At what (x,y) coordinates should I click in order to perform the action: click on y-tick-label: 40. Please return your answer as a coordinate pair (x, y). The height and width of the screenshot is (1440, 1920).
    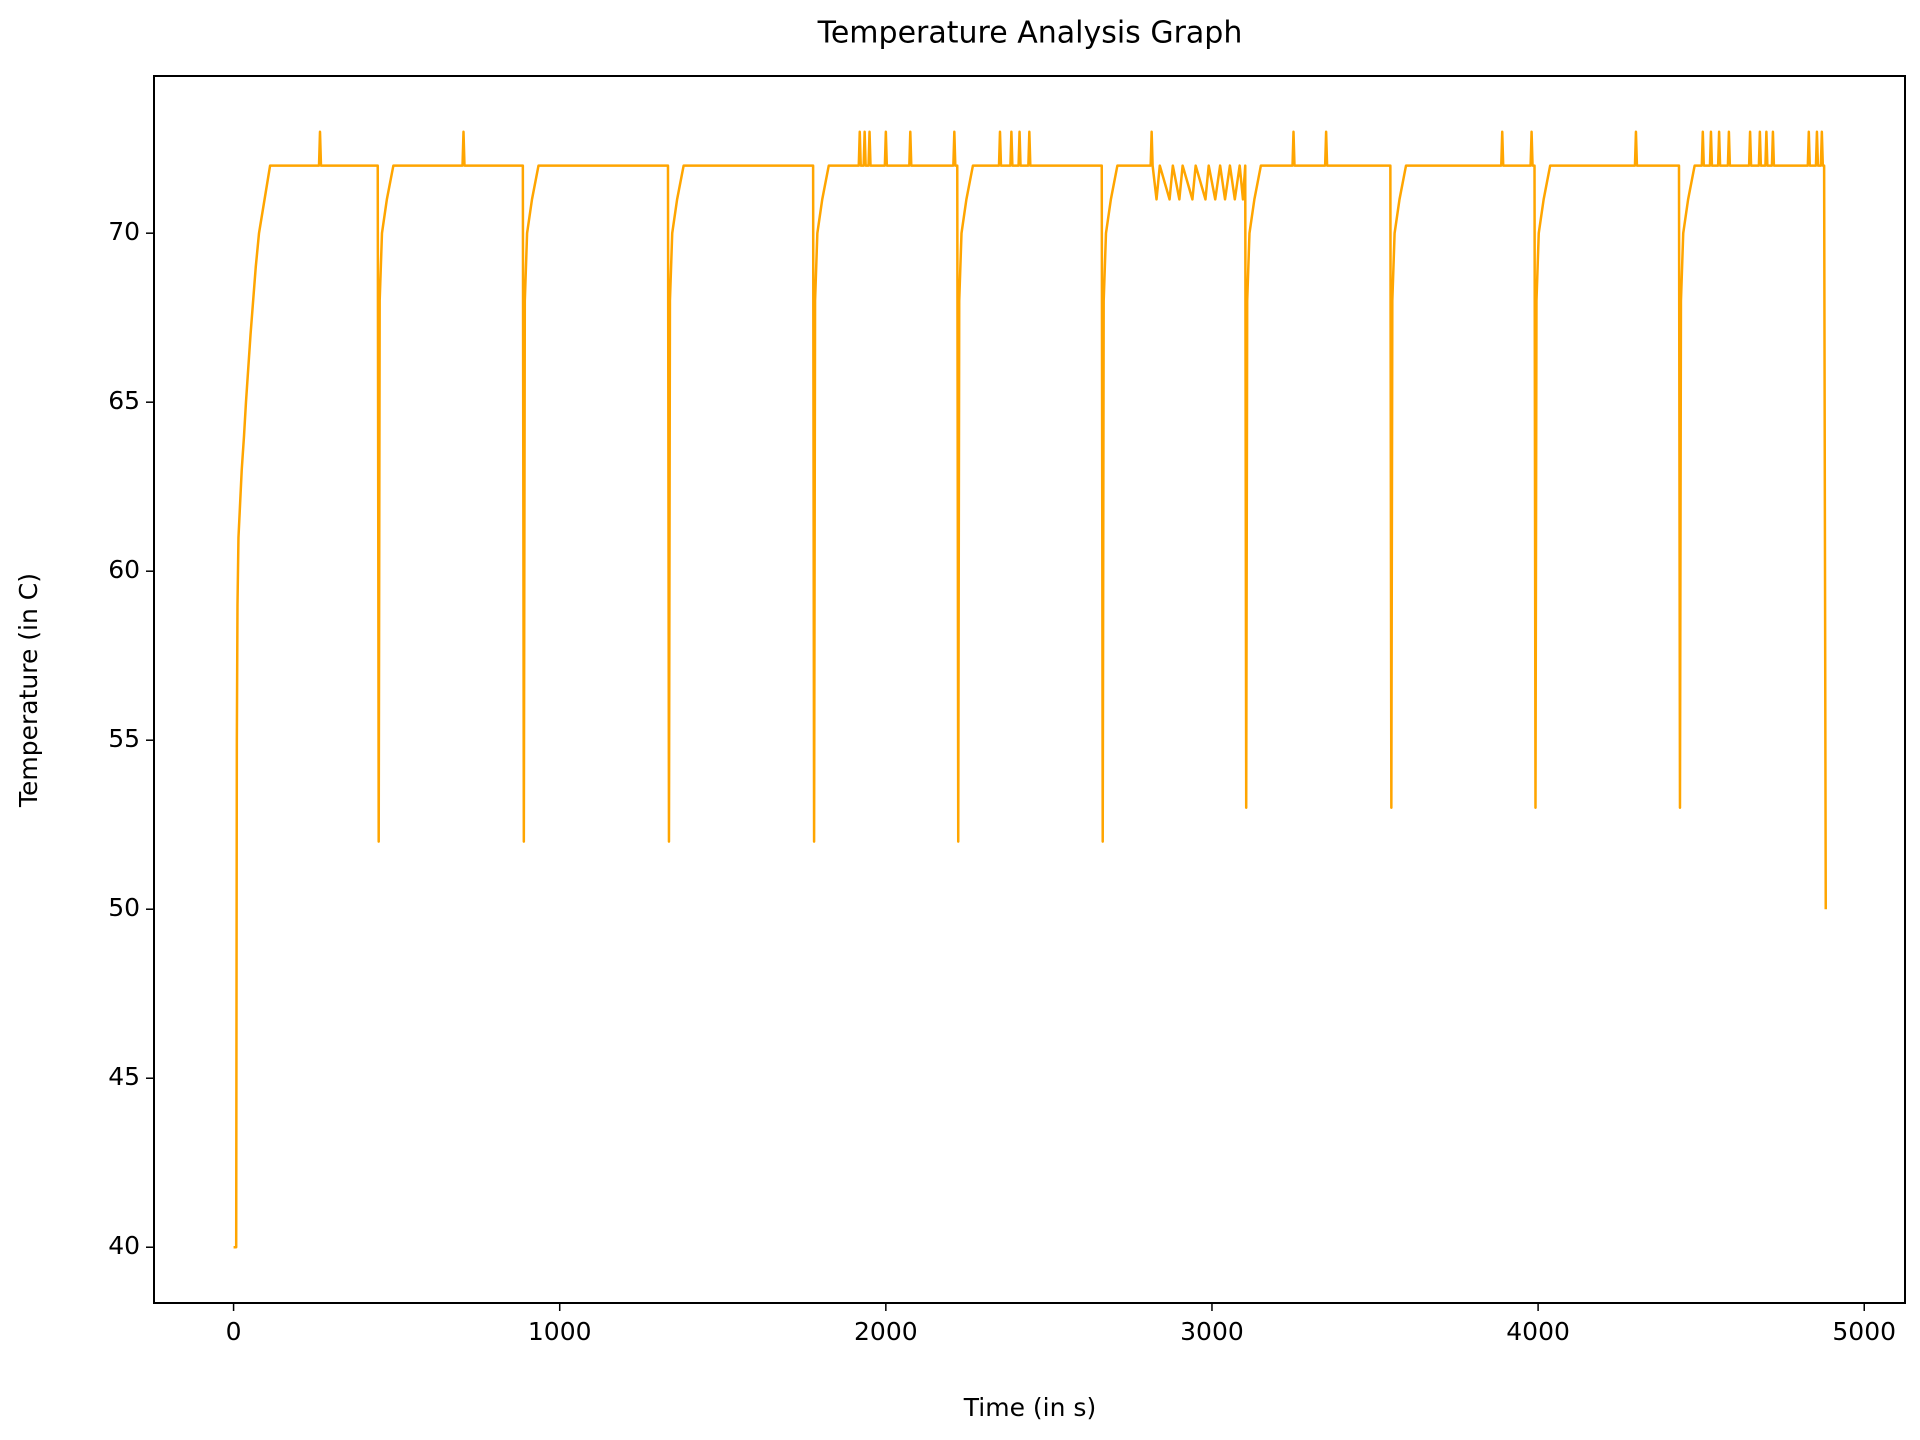
    Looking at the image, I should click on (124, 1245).